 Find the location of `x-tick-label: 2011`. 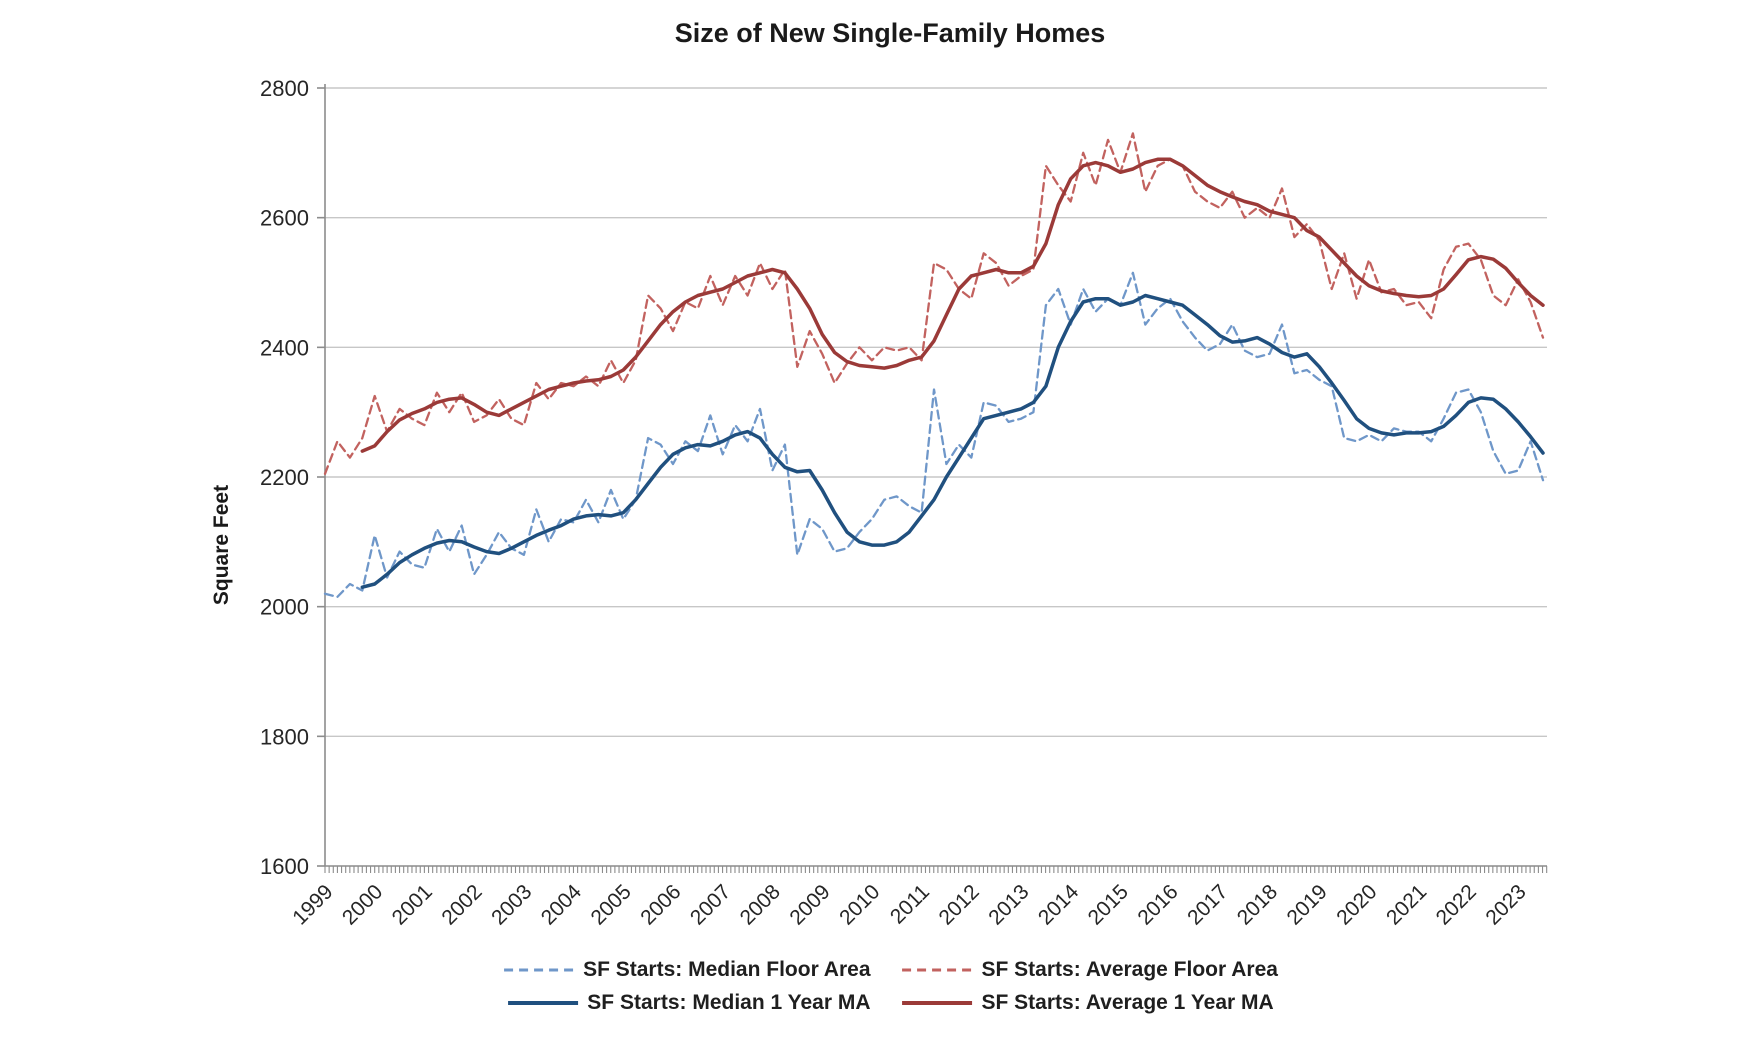

x-tick-label: 2011 is located at coordinates (910, 904).